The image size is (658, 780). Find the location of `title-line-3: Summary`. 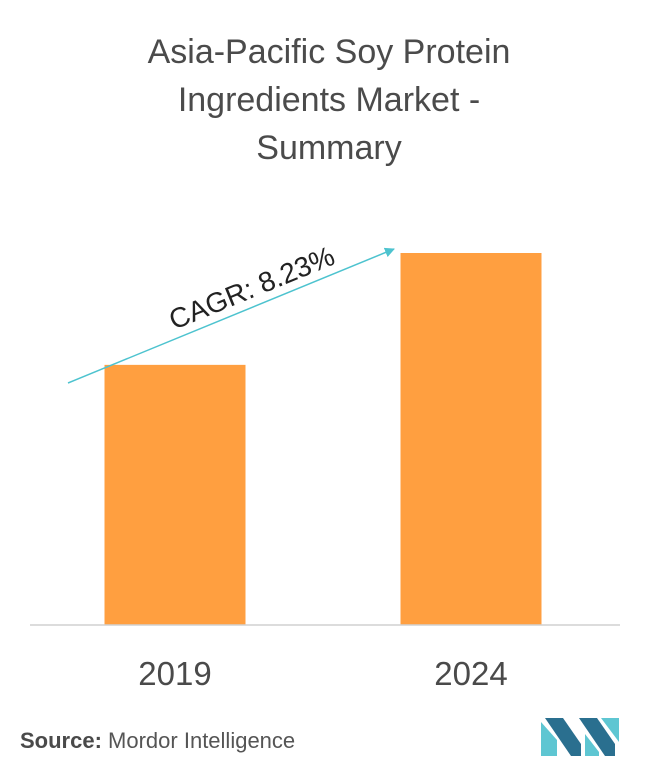

title-line-3: Summary is located at coordinates (329, 148).